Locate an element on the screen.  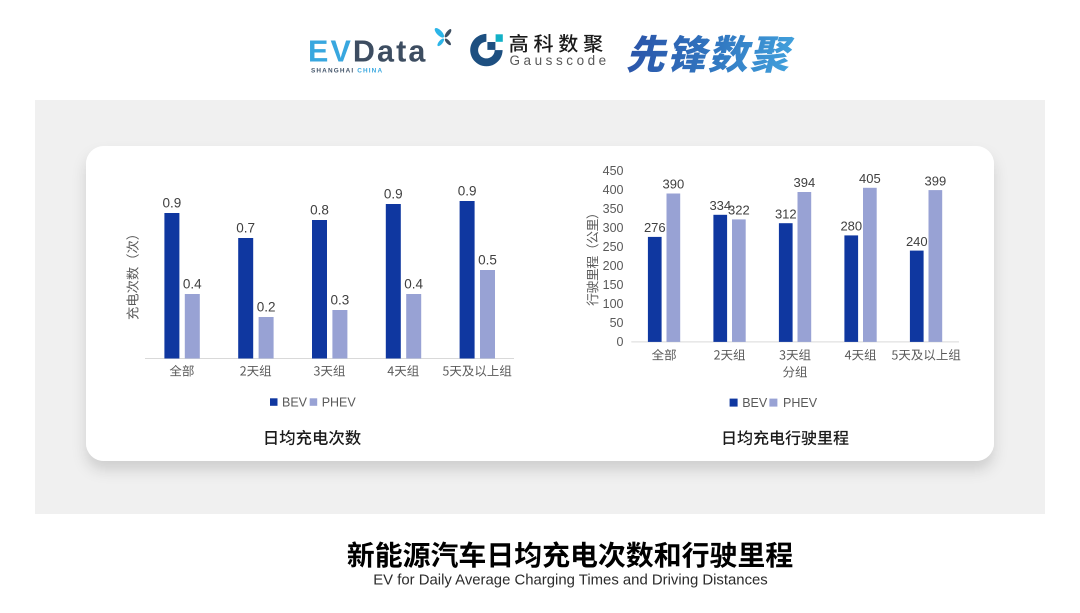
svg-text: 150 is located at coordinates (613, 285).